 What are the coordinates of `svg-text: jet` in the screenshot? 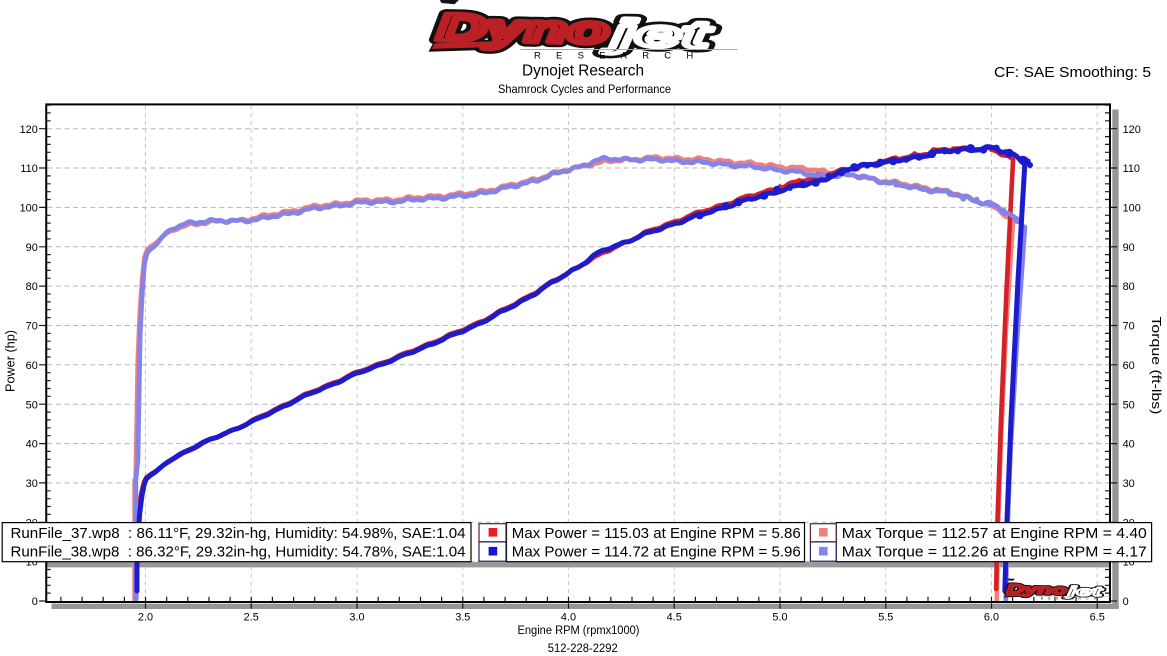 It's located at (657, 35).